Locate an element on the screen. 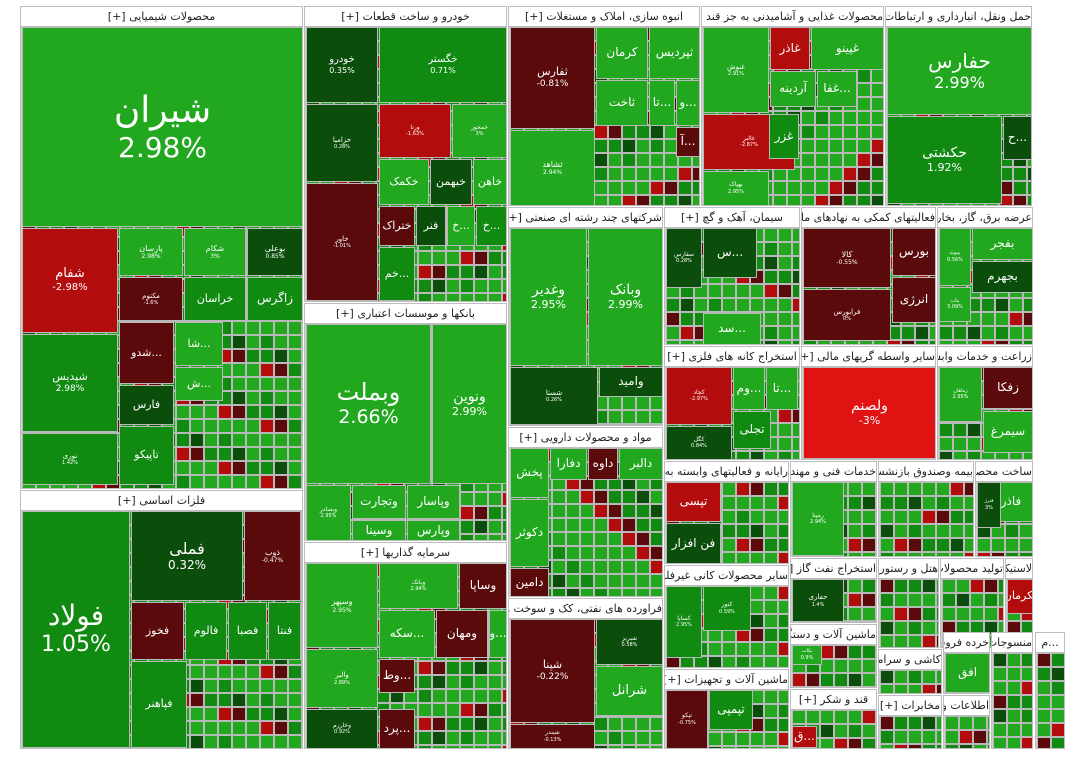 The image size is (1079, 771). stock-tile: دالبر is located at coordinates (640, 464).